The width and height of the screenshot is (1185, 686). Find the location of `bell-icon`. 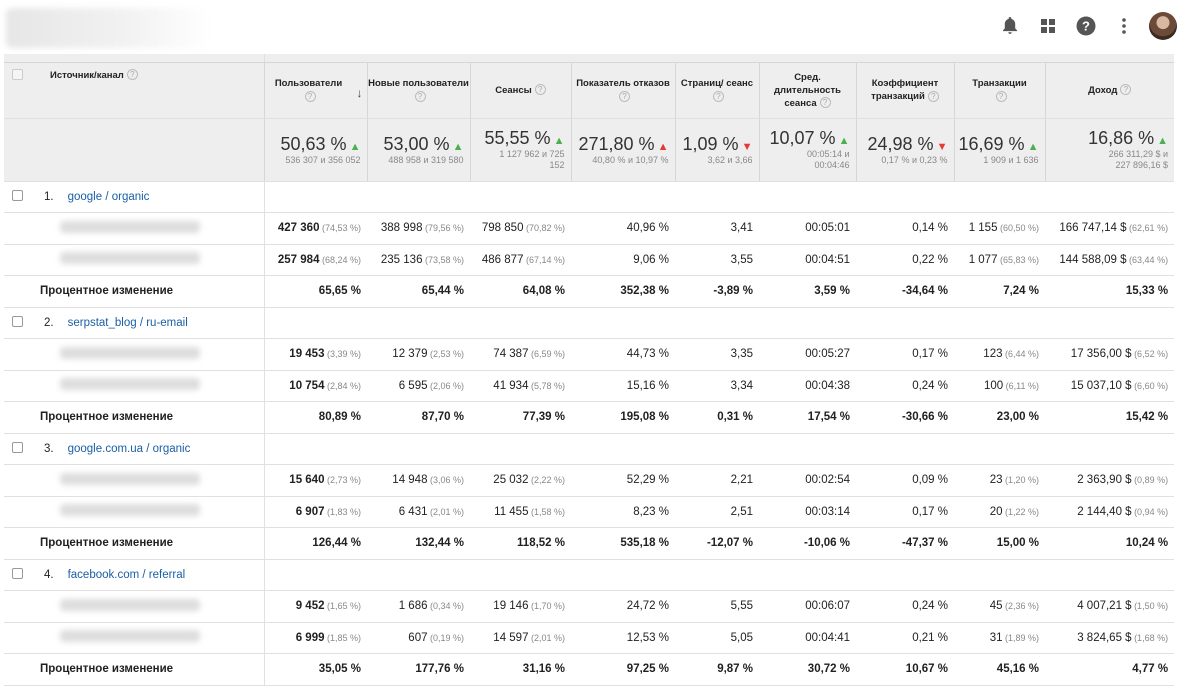

bell-icon is located at coordinates (1010, 26).